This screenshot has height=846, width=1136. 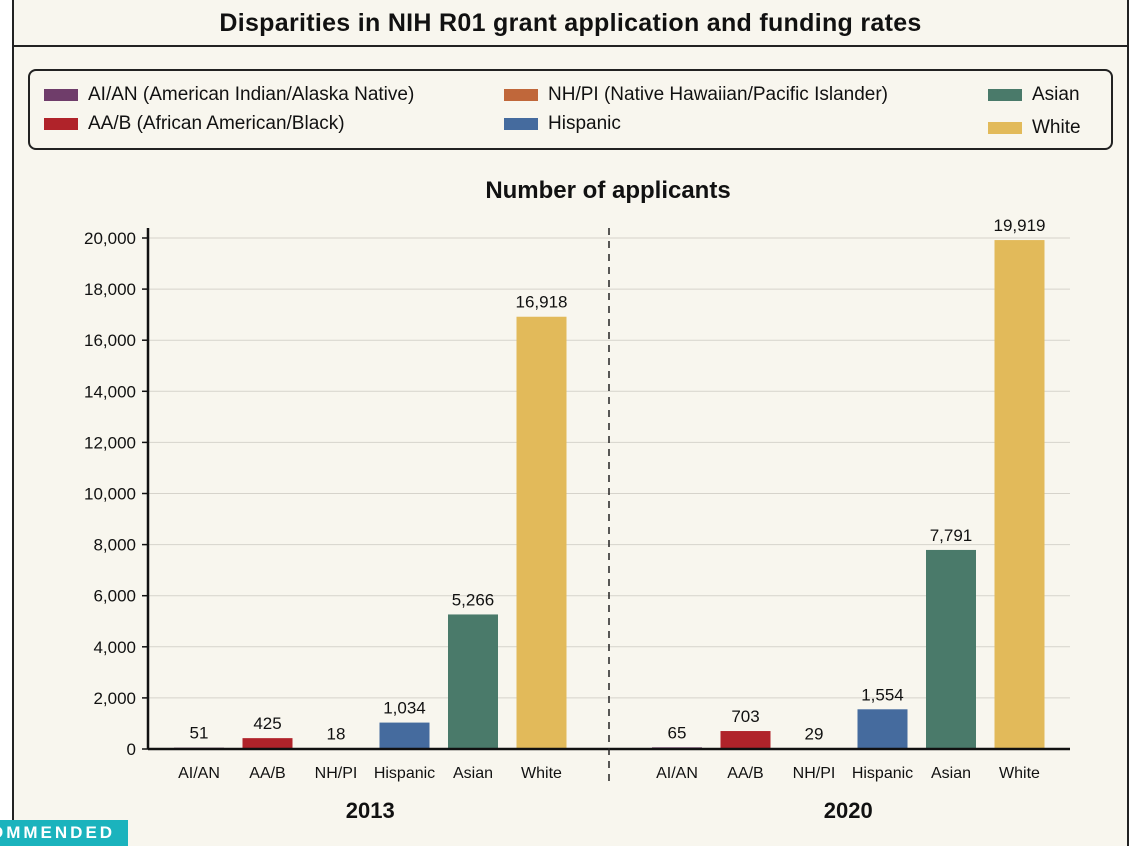 I want to click on bar-2020-asian, so click(x=951, y=649).